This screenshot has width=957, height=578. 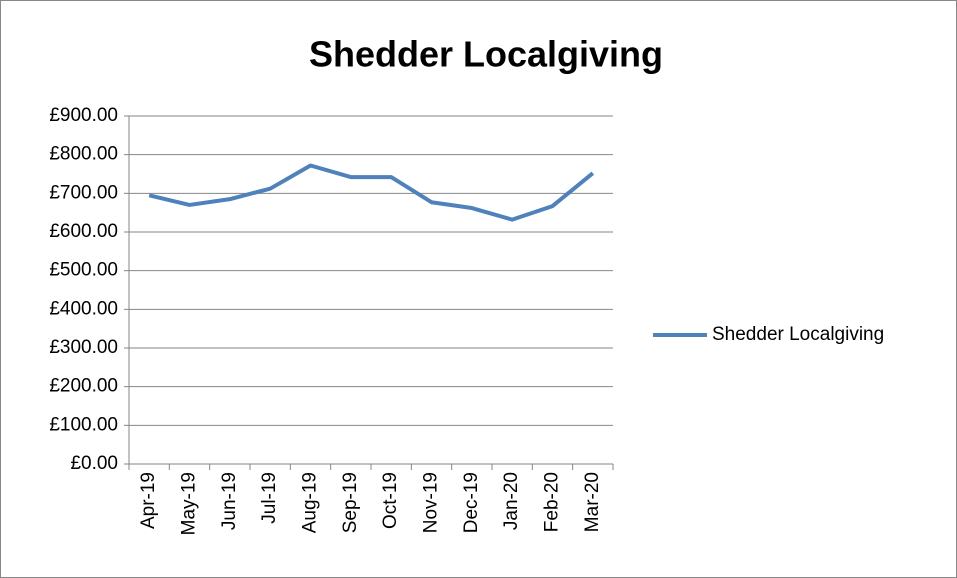 What do you see at coordinates (511, 501) in the screenshot?
I see `x-tick-label: Jan-20` at bounding box center [511, 501].